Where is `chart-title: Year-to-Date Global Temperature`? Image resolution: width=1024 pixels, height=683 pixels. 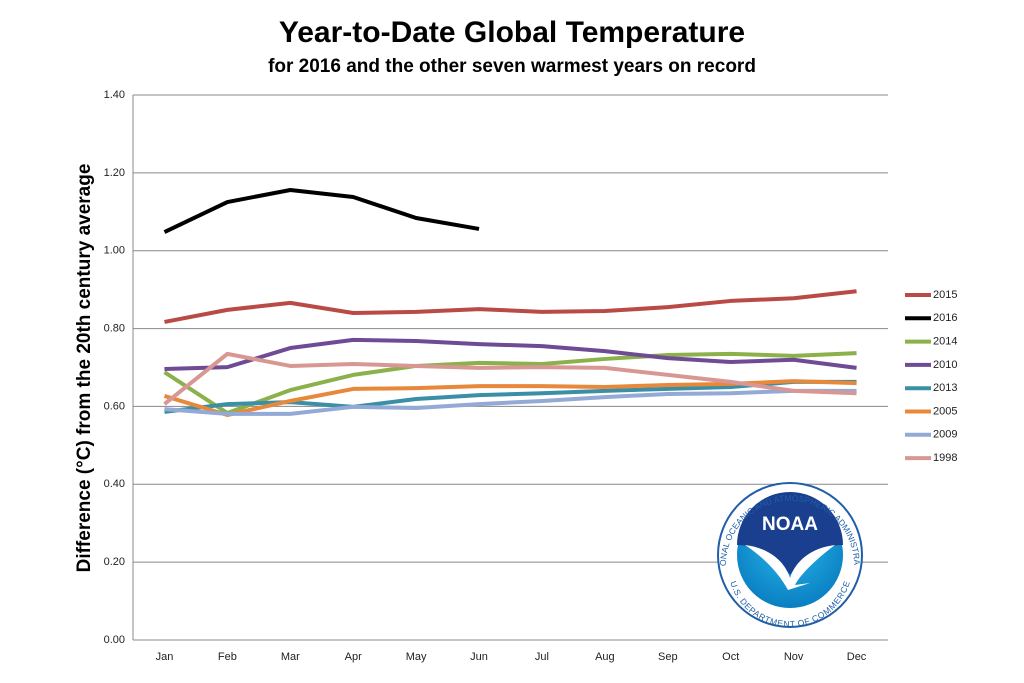
chart-title: Year-to-Date Global Temperature is located at coordinates (512, 32).